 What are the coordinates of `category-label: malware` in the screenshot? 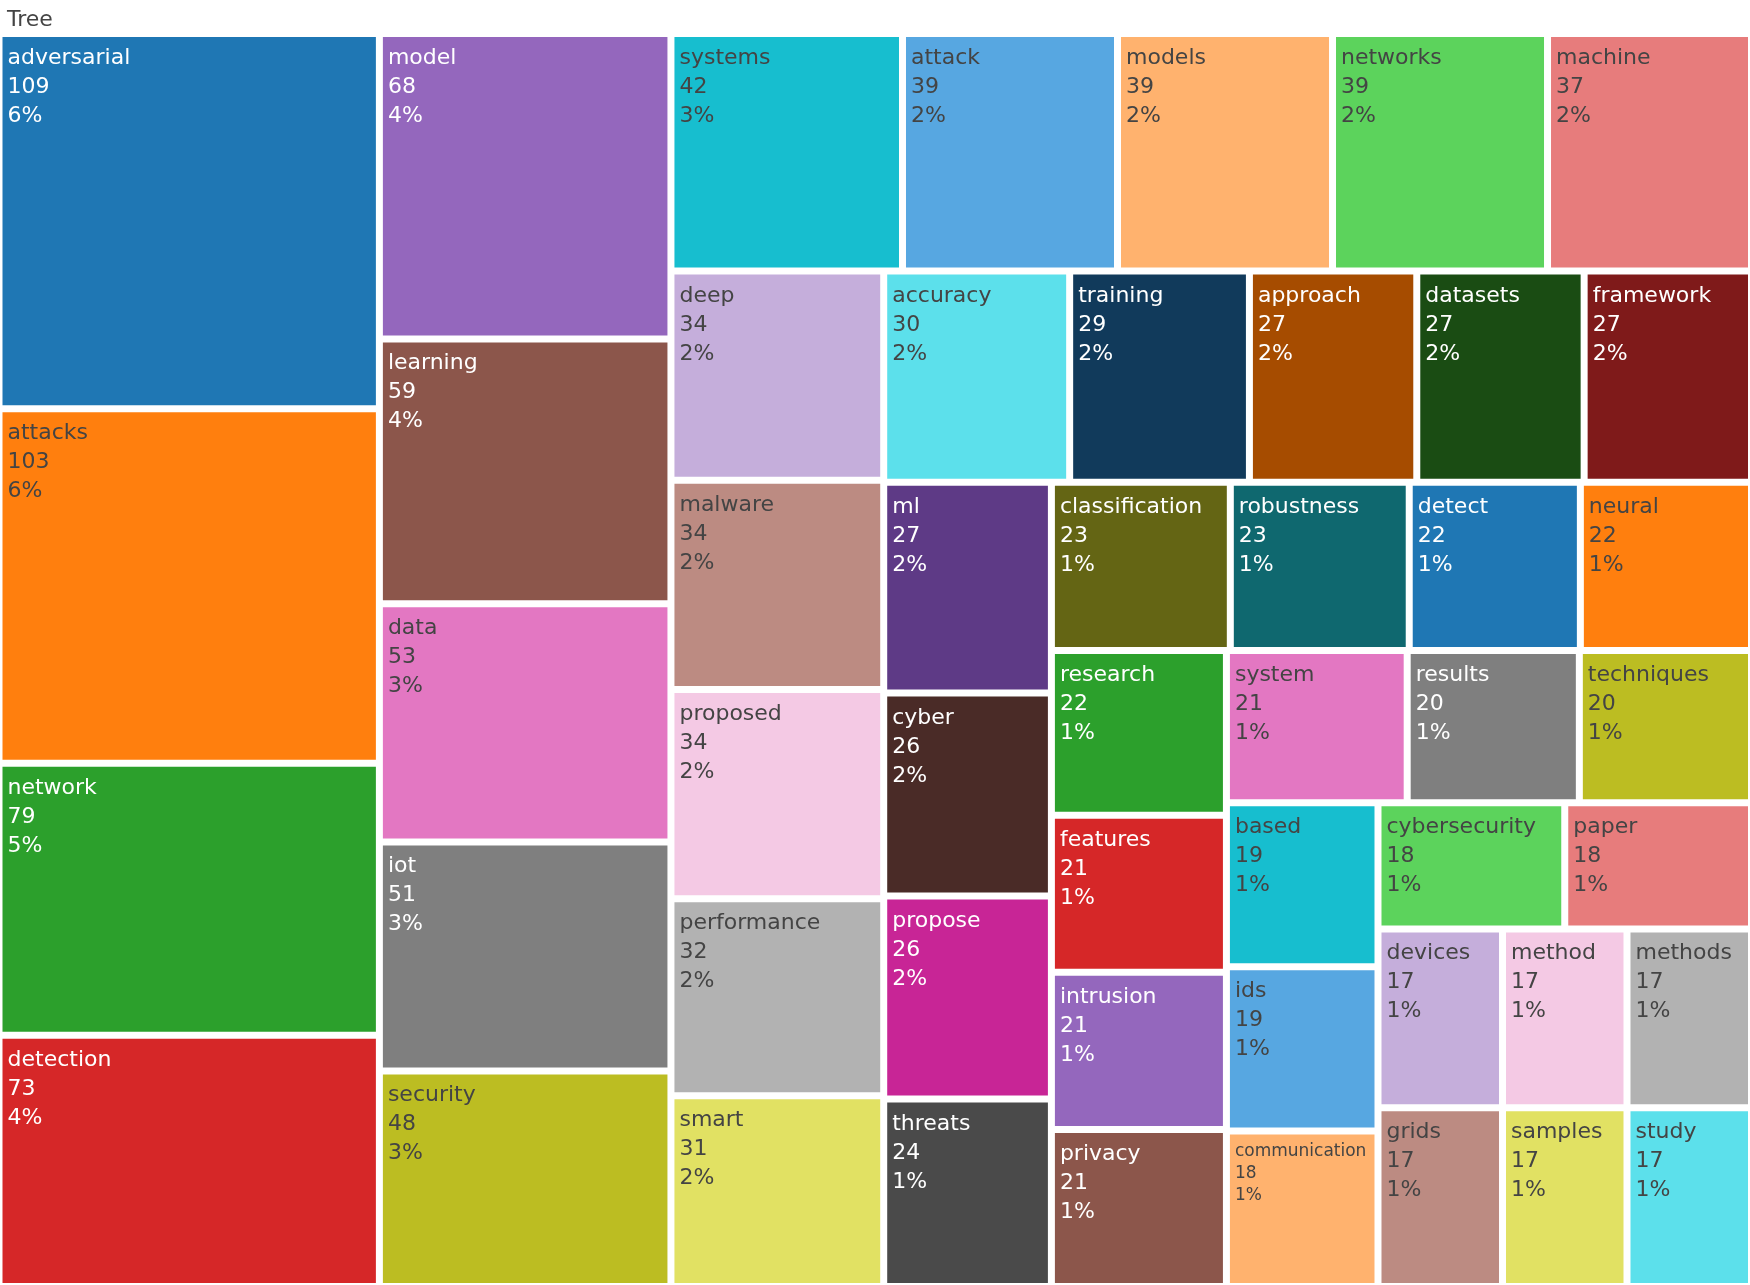 It's located at (727, 503).